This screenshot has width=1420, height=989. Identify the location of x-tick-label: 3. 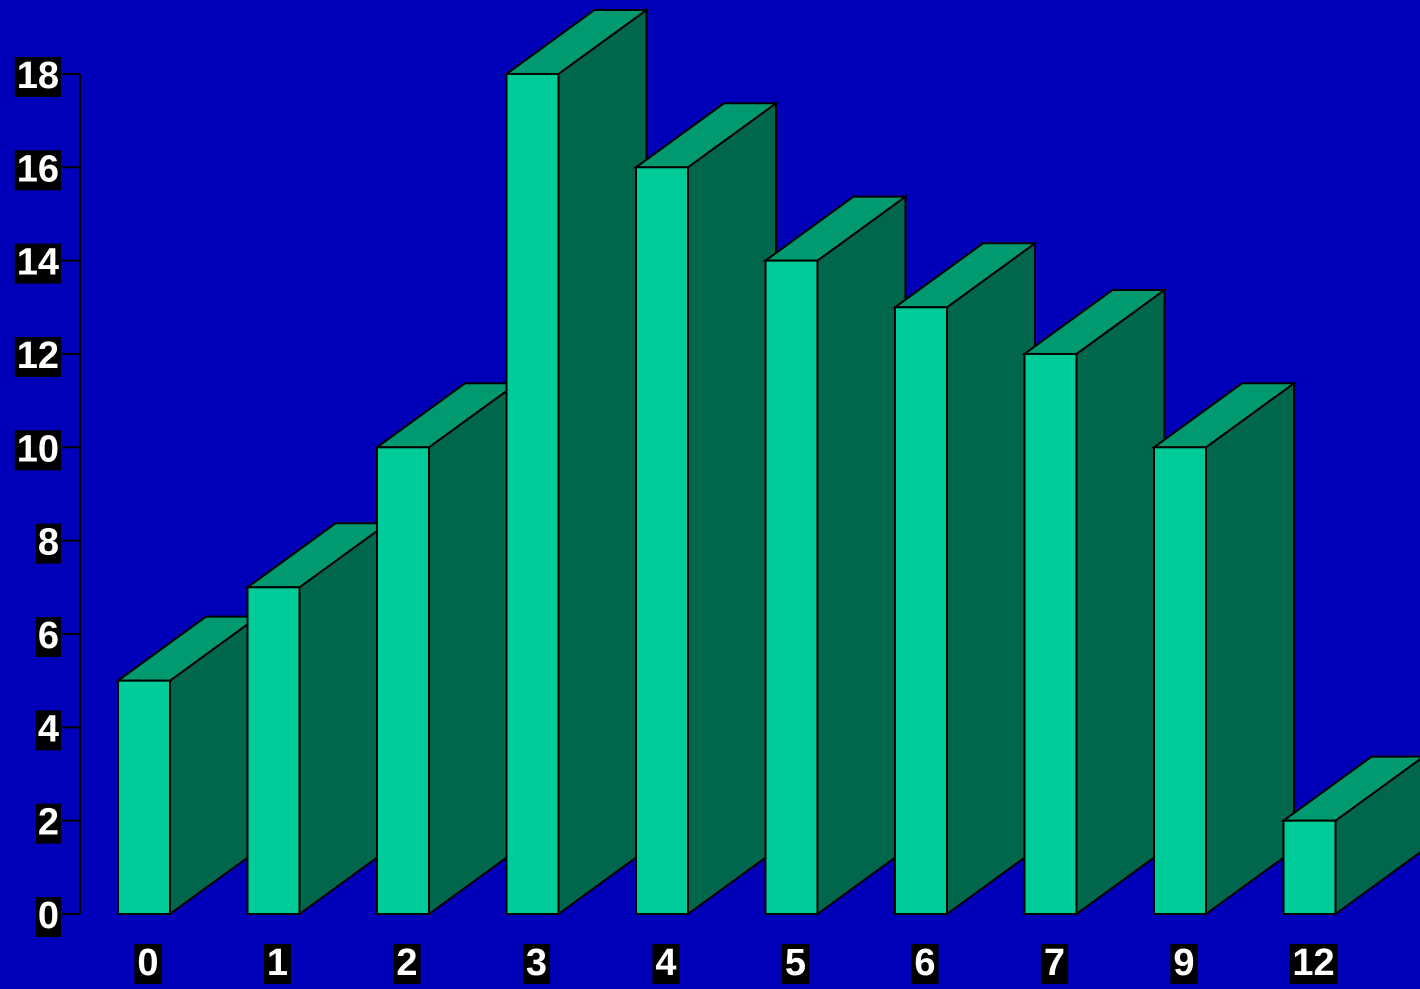
(536, 963).